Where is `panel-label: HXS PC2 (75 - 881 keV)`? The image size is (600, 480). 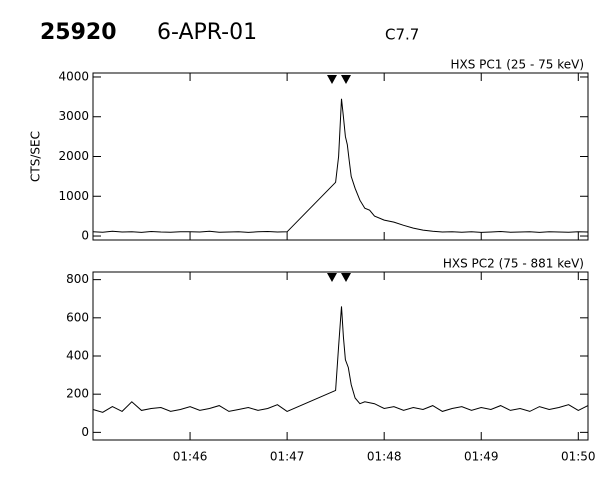
panel-label: HXS PC2 (75 - 881 keV) is located at coordinates (513, 264).